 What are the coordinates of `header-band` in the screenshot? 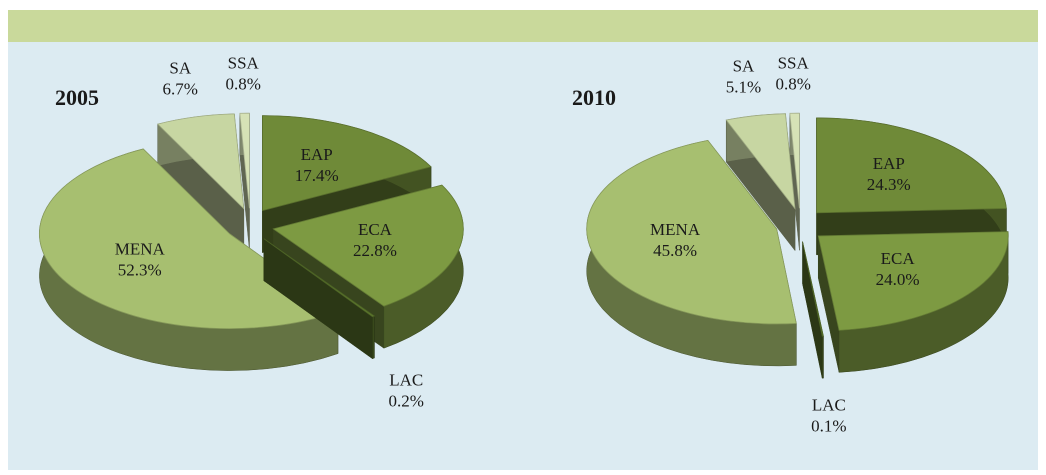 It's located at (523, 26).